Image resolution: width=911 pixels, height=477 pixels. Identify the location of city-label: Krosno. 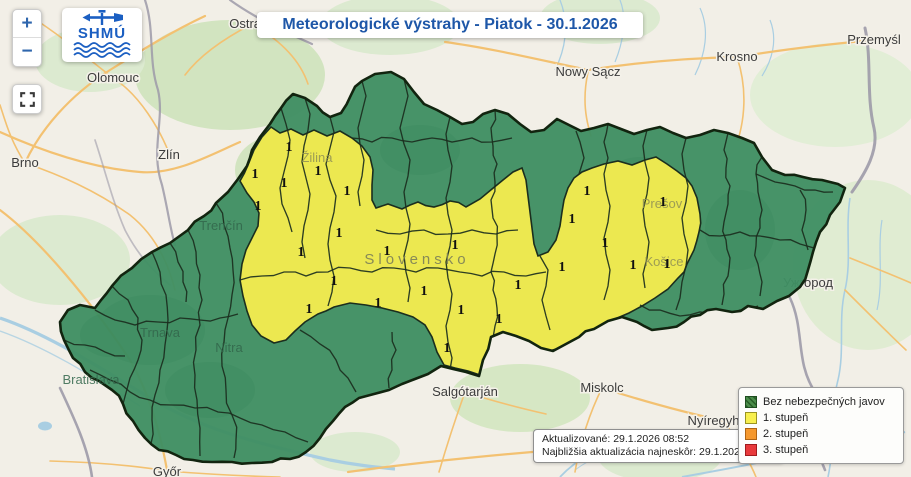
(736, 56).